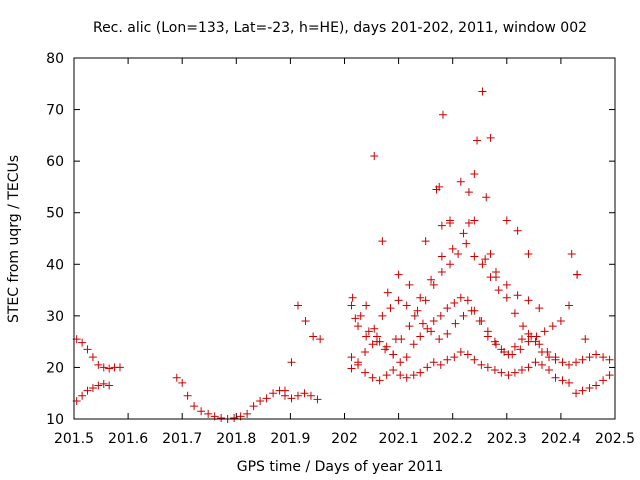 This screenshot has width=640, height=480. Describe the element at coordinates (344, 439) in the screenshot. I see `x-tick-label: 202` at that location.